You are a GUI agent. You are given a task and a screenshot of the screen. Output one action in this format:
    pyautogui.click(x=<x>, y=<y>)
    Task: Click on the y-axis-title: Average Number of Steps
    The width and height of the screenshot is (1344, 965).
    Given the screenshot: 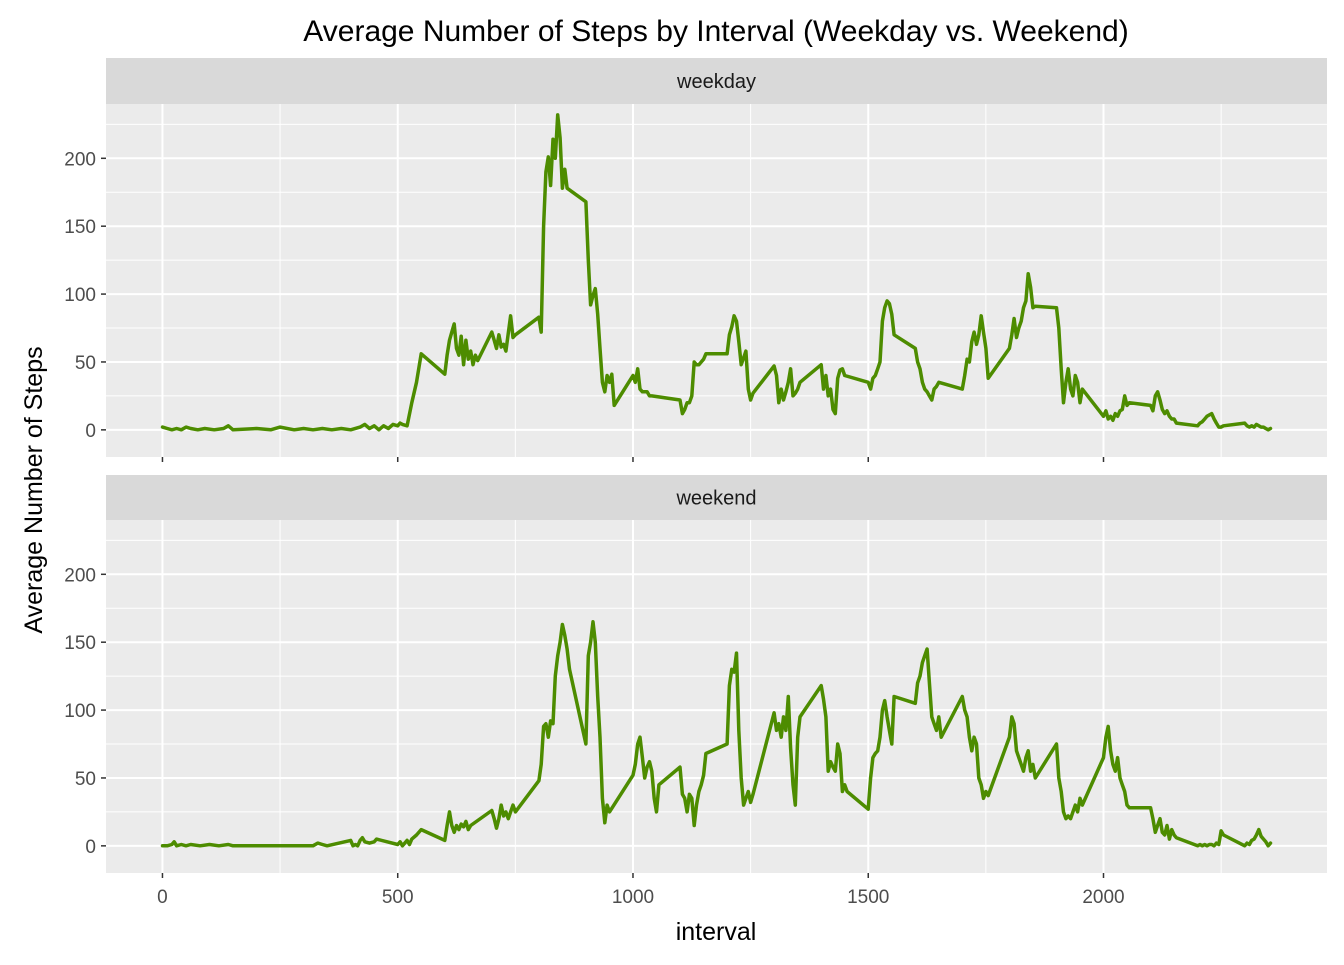 What is the action you would take?
    pyautogui.click(x=34, y=489)
    